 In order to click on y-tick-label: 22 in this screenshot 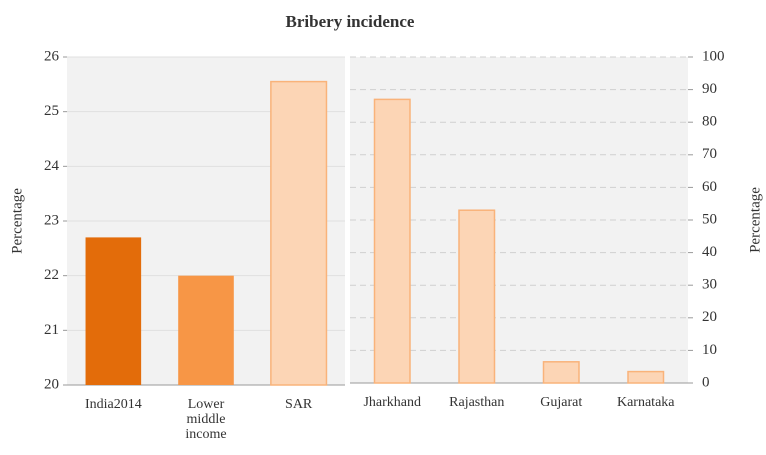, I will do `click(51, 275)`.